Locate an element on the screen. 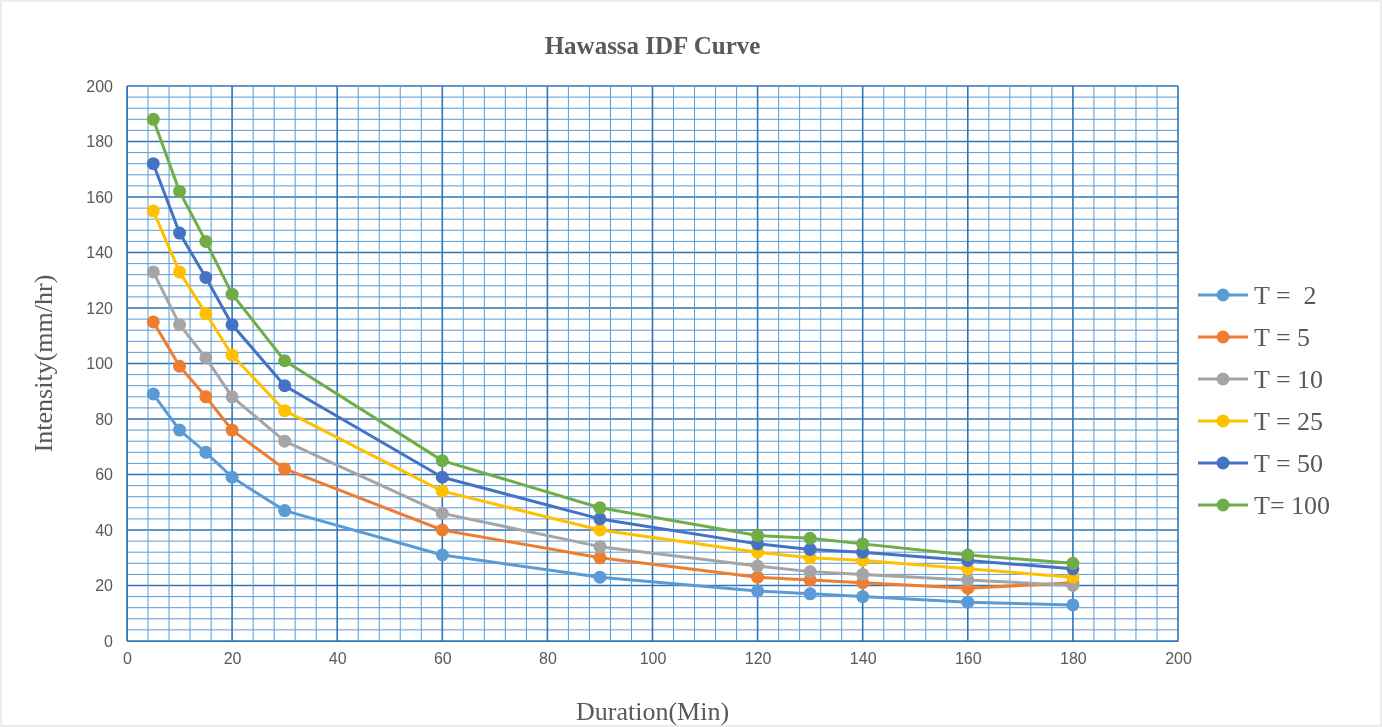  y-axis-title: Intensity(mm/hr) is located at coordinates (43, 363).